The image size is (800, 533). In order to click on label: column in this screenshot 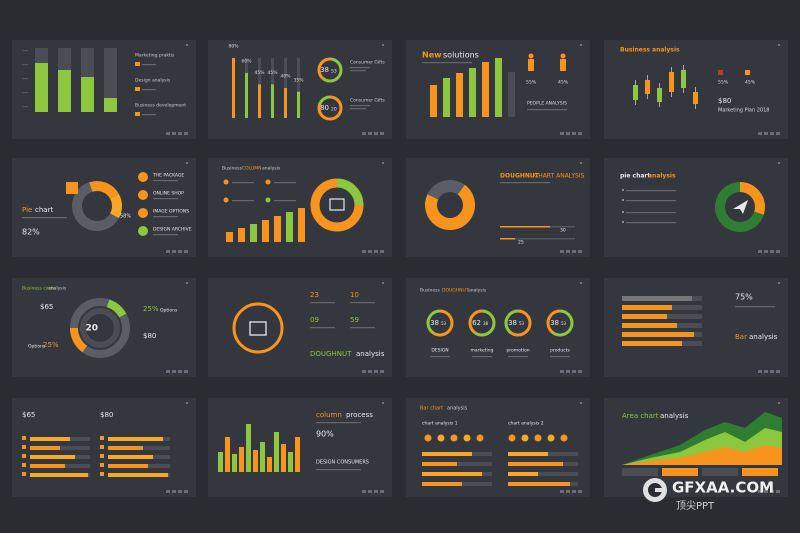, I will do `click(329, 415)`.